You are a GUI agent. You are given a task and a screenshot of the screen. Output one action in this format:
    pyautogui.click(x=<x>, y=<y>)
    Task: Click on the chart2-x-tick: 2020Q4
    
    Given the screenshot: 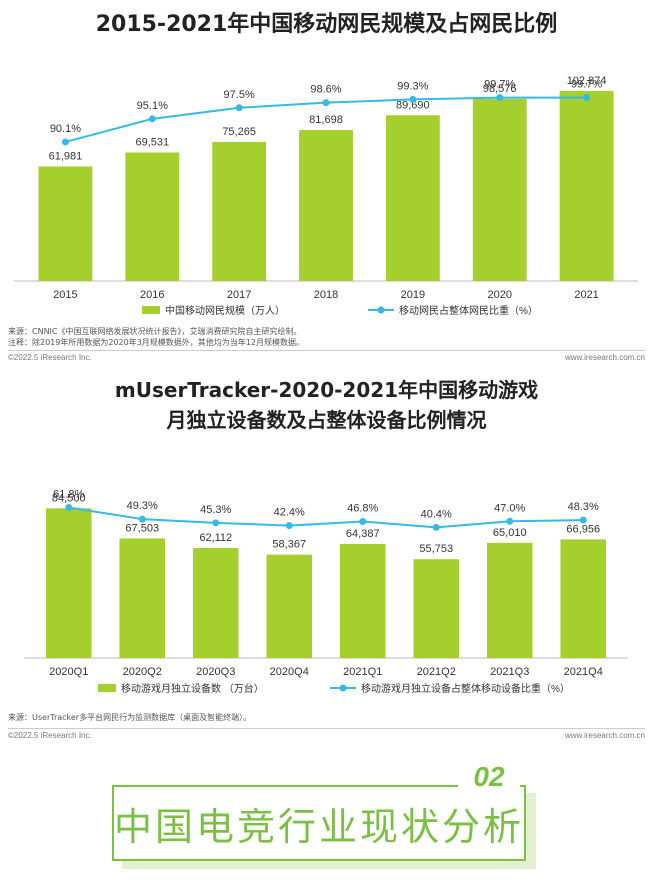 What is the action you would take?
    pyautogui.click(x=289, y=672)
    